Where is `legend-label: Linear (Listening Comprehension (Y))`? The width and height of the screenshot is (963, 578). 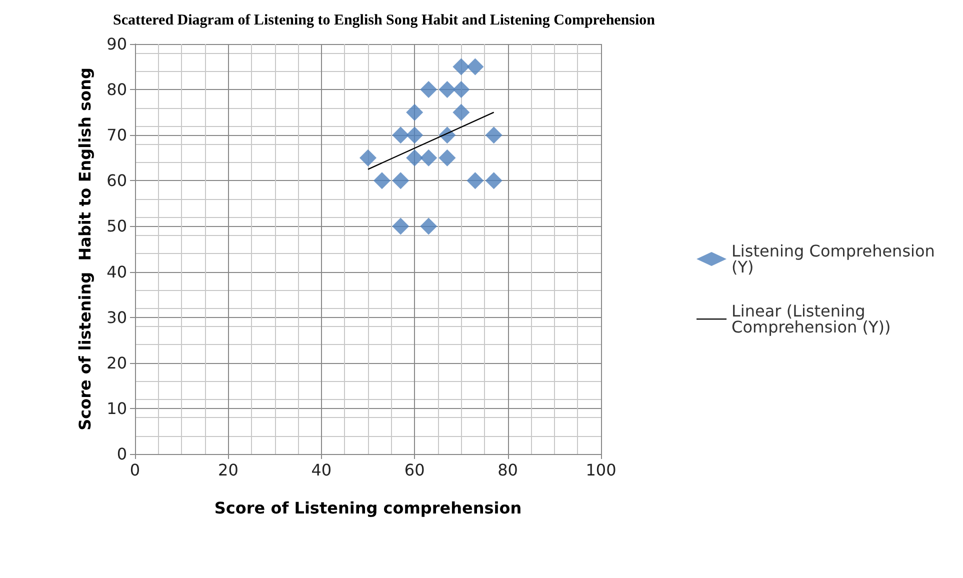
legend-label: Linear (Listening Comprehension (Y)) is located at coordinates (811, 319).